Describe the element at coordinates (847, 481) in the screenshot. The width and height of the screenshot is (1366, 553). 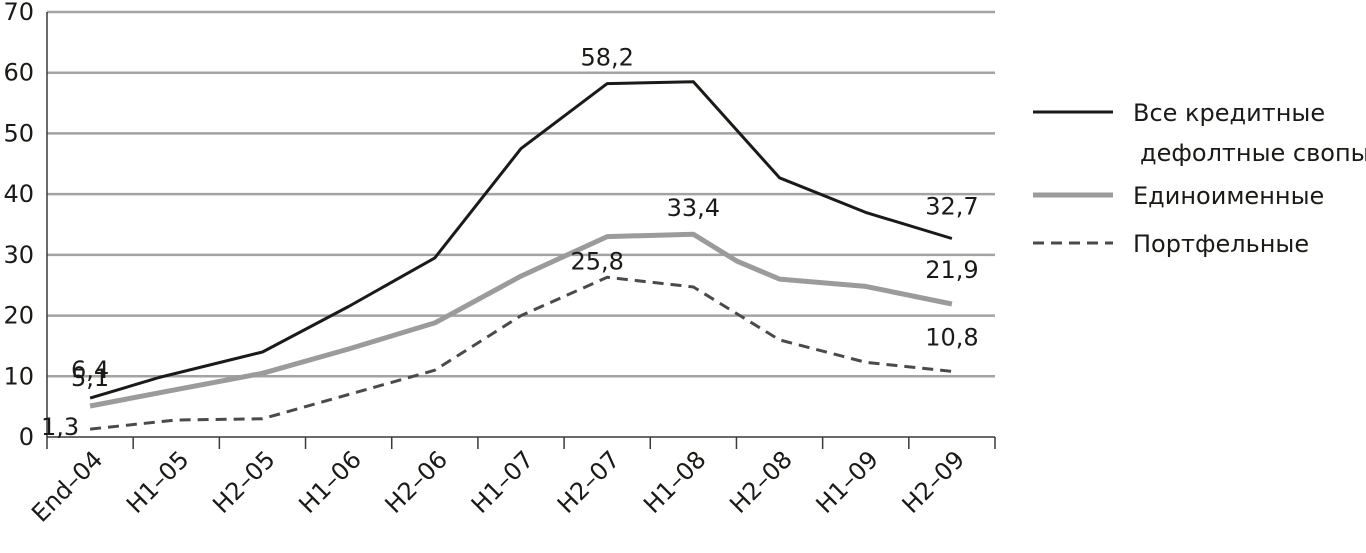
I see `x-tick-label: H1–09` at that location.